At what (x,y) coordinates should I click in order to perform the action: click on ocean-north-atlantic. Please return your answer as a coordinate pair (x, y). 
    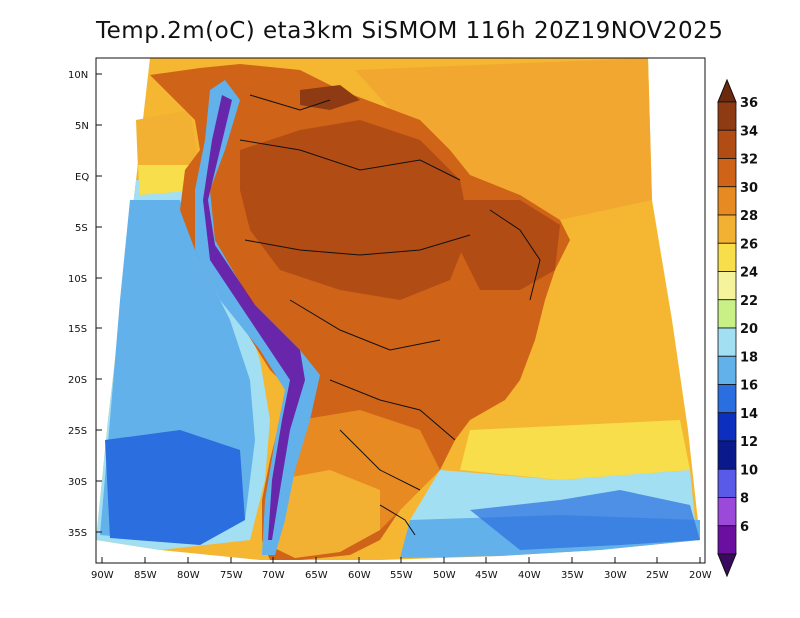
    Looking at the image, I should click on (503, 139).